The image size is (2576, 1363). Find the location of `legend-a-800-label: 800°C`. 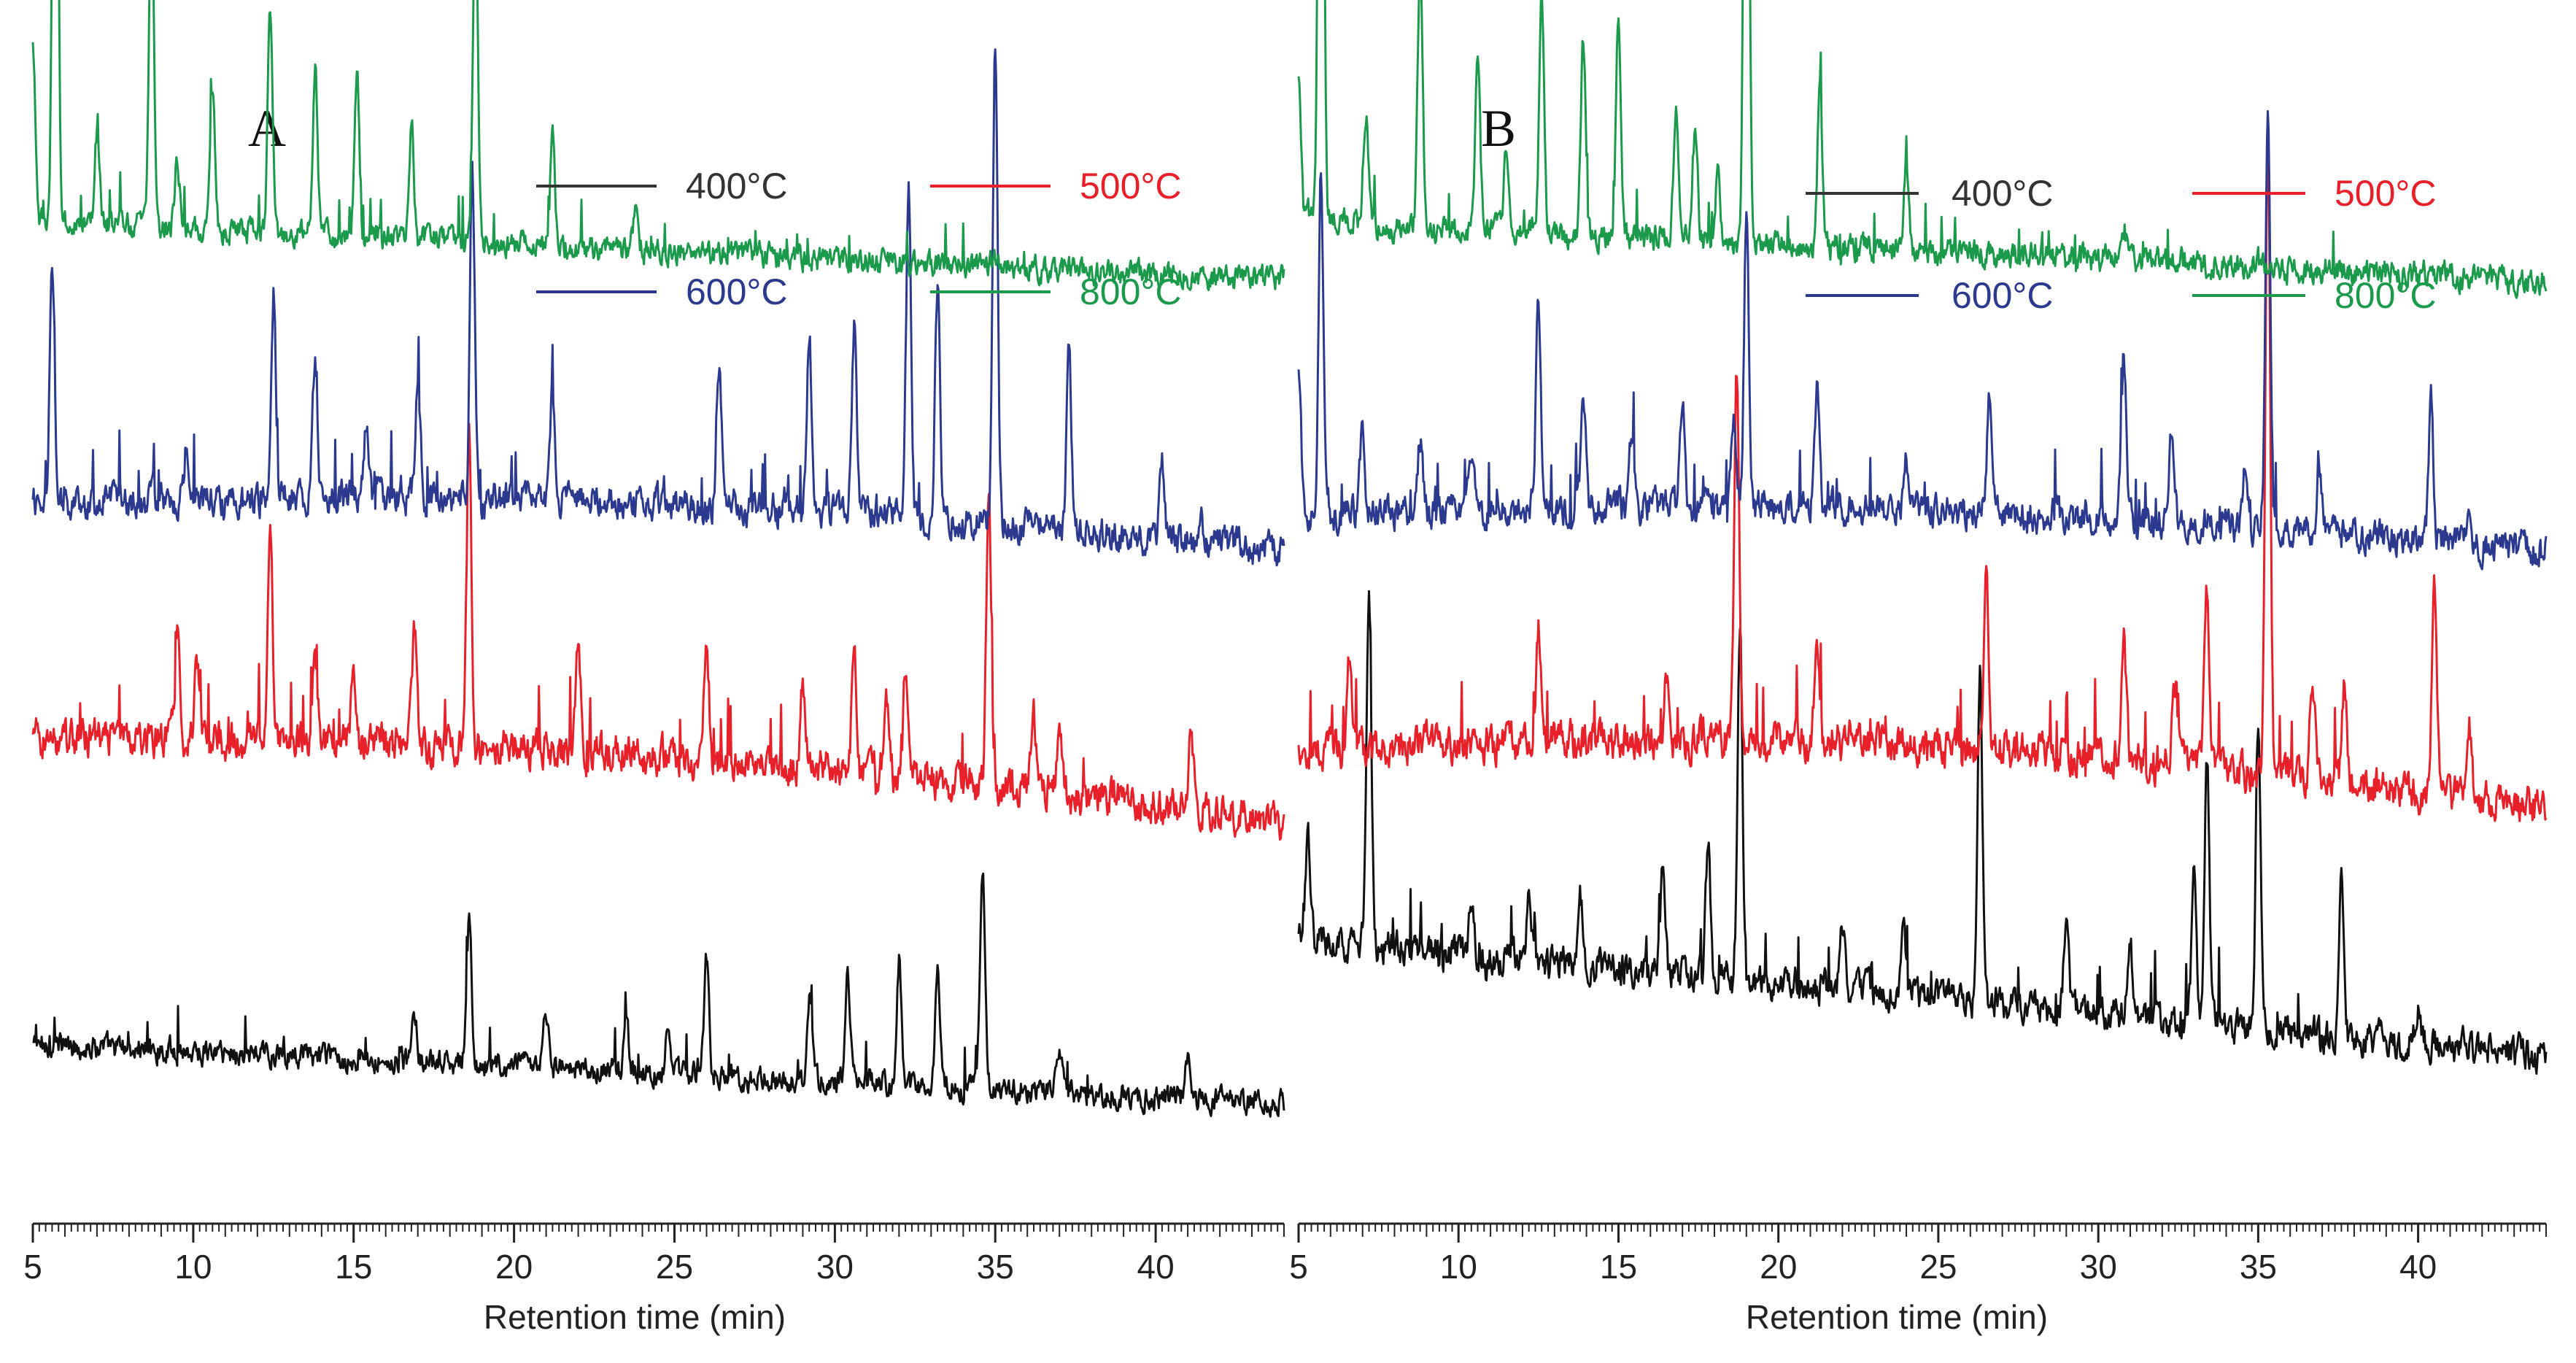

legend-a-800-label: 800°C is located at coordinates (1131, 291).